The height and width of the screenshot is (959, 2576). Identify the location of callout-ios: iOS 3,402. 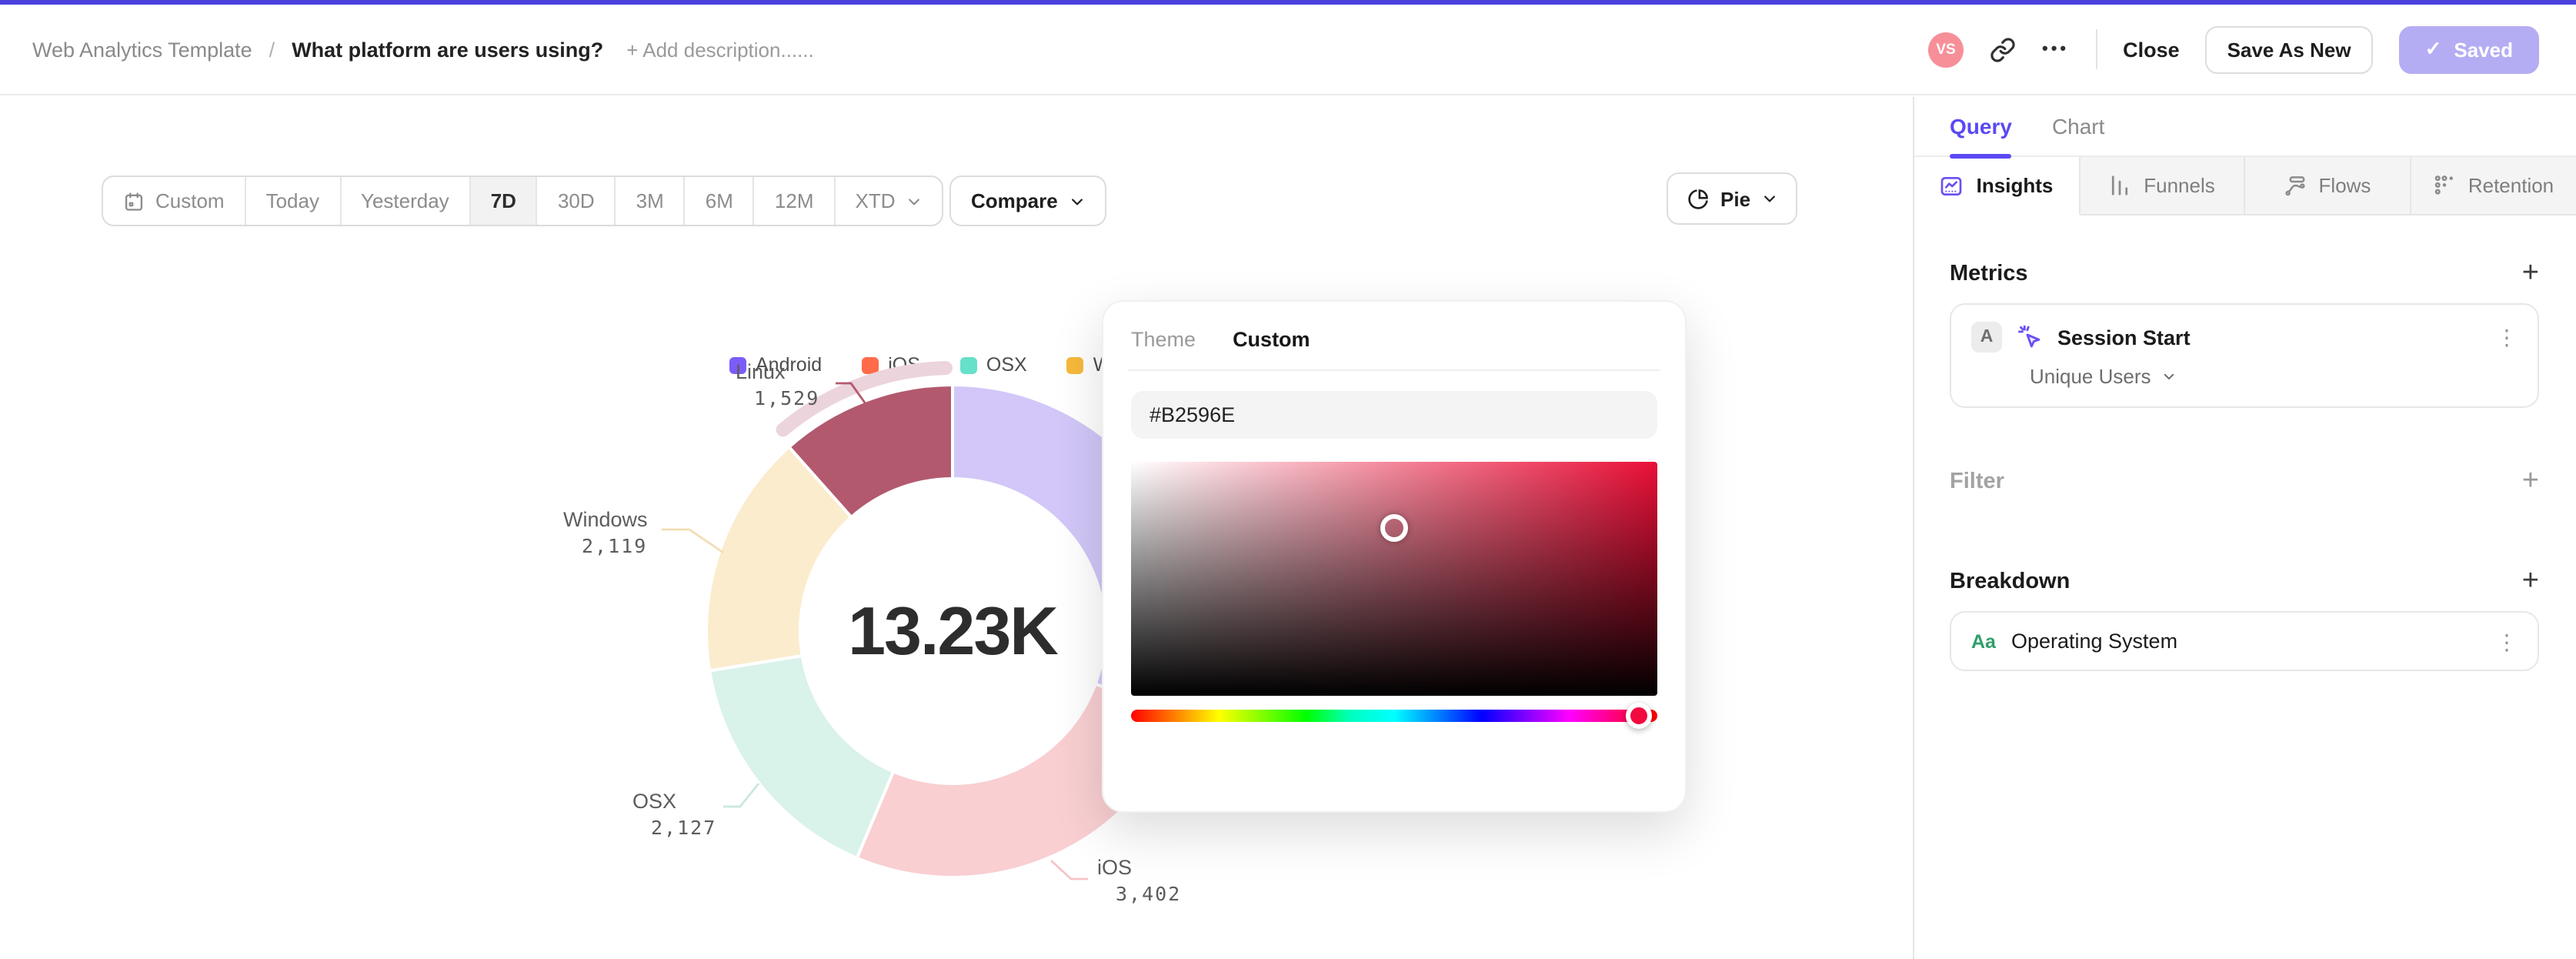
(1139, 880).